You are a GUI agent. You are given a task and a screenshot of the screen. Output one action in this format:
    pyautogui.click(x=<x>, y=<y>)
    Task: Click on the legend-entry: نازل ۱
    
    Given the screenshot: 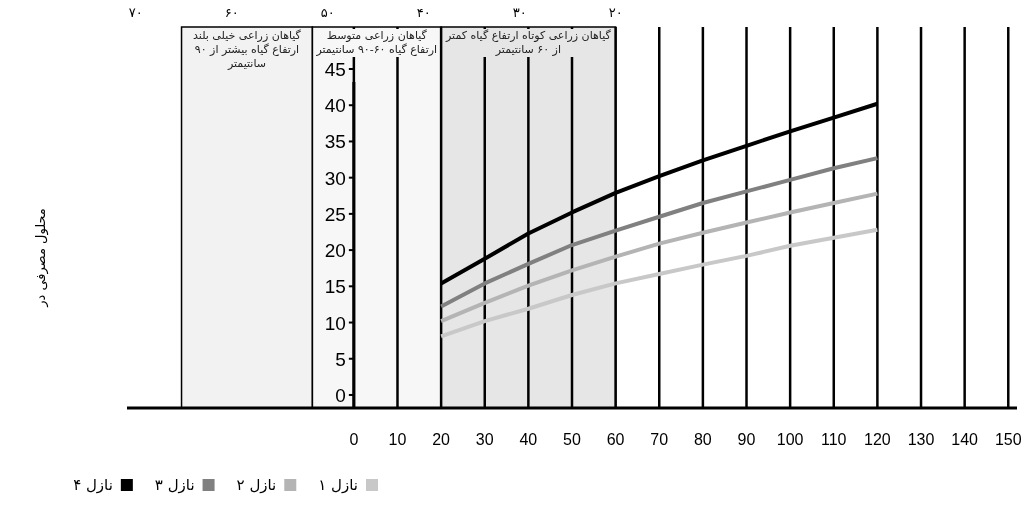 What is the action you would take?
    pyautogui.click(x=348, y=485)
    